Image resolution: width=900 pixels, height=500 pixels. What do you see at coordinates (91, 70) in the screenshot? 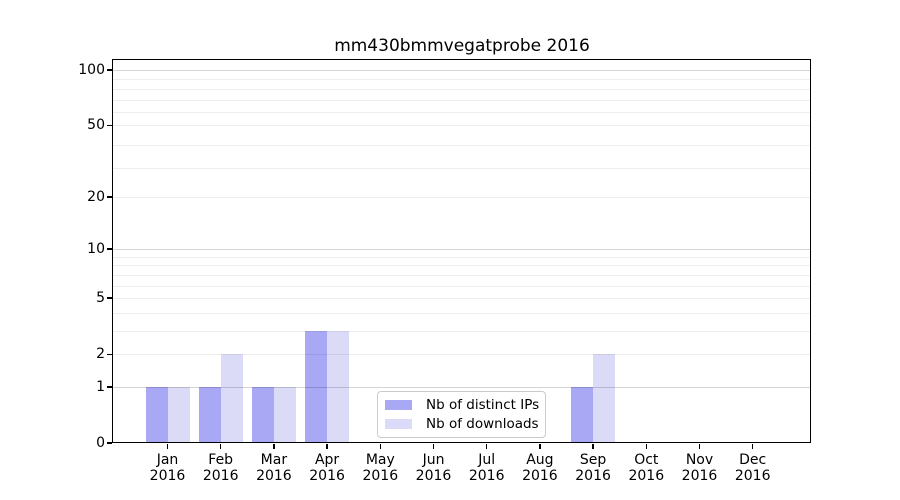
I see `y-tick-label-100: 100` at bounding box center [91, 70].